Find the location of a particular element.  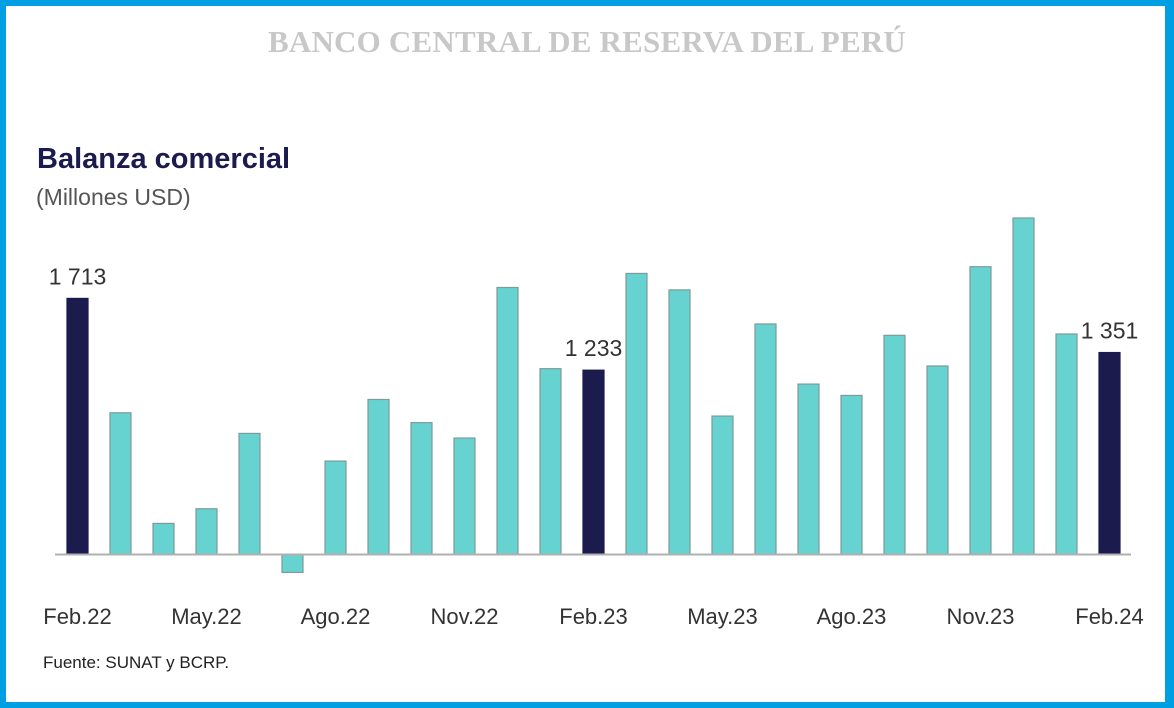

bar-Sep.22 is located at coordinates (378, 477).